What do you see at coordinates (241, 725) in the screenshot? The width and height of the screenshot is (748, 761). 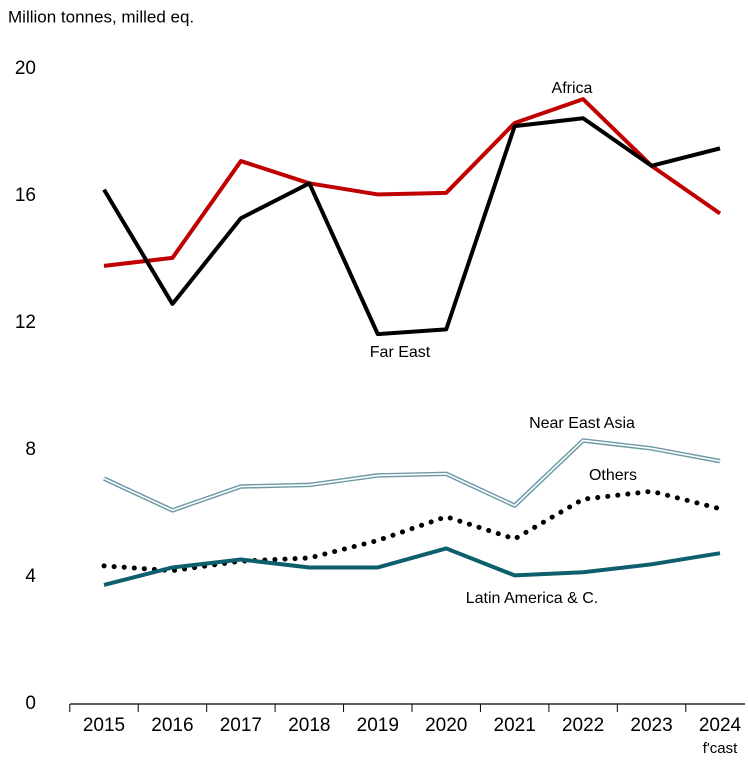 I see `x-tick-label: 2017` at bounding box center [241, 725].